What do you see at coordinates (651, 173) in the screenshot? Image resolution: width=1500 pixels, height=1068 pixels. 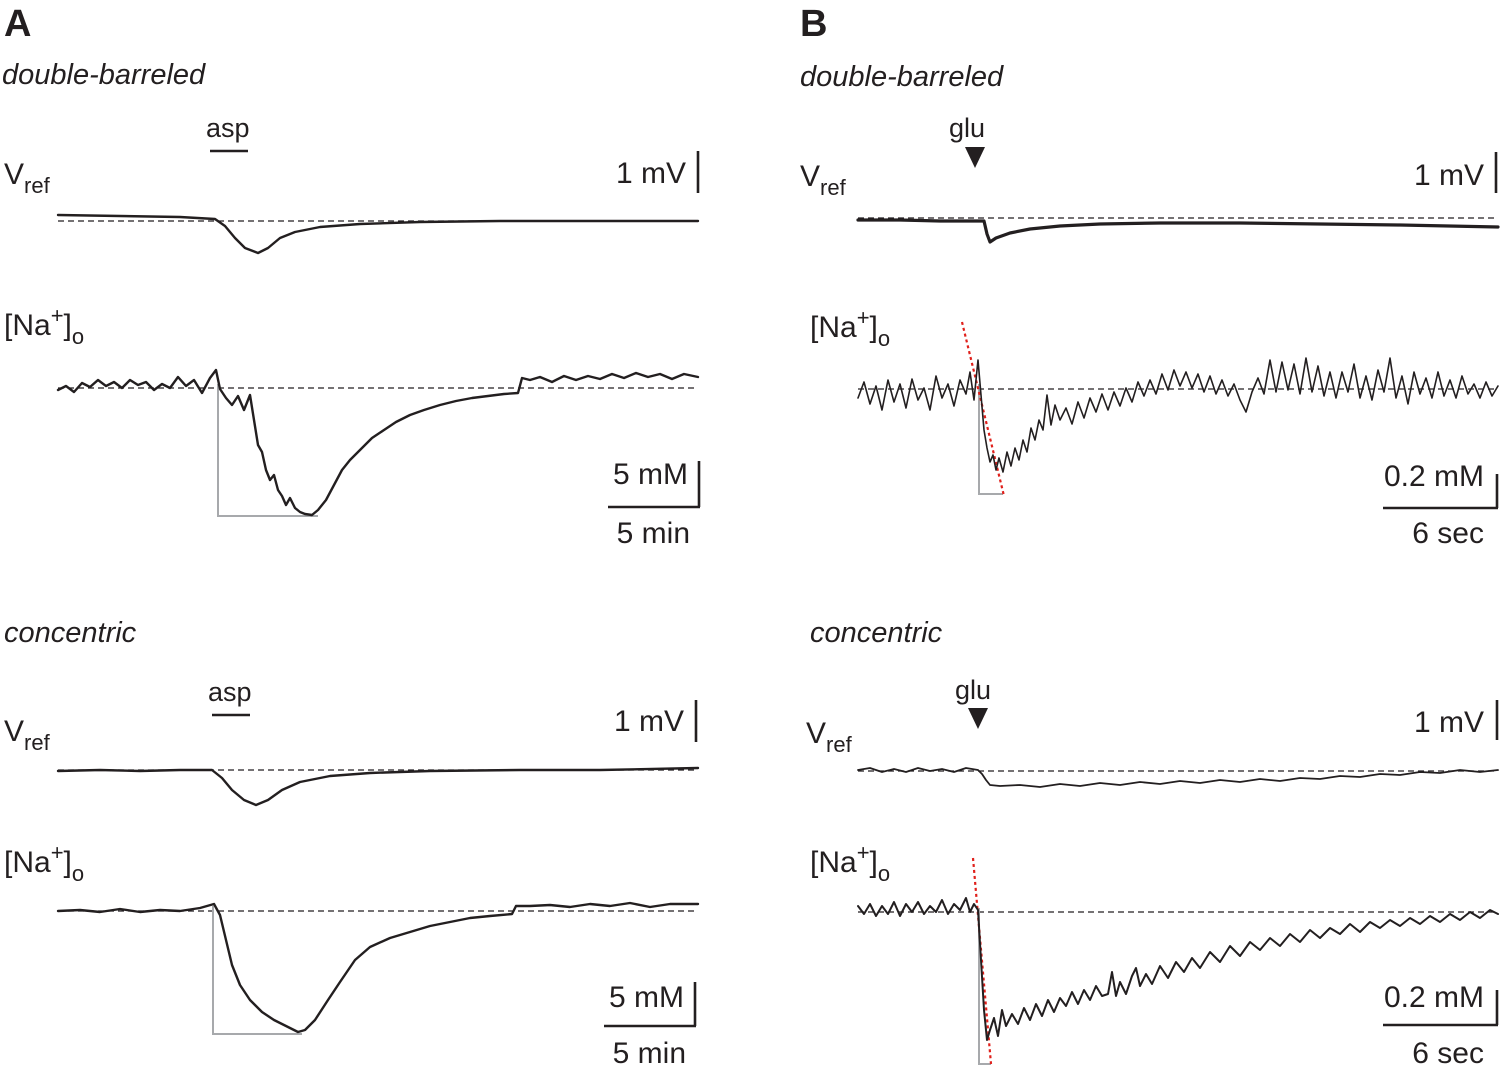 I see `panel-a-top-vref-scale-label: 1 mV` at bounding box center [651, 173].